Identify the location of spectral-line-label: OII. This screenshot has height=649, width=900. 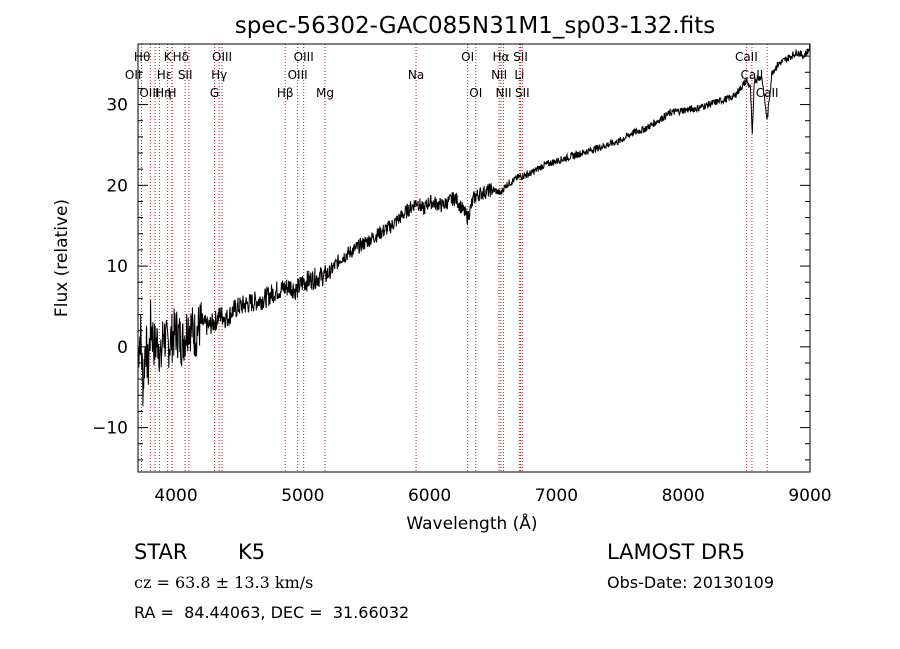
(133, 75).